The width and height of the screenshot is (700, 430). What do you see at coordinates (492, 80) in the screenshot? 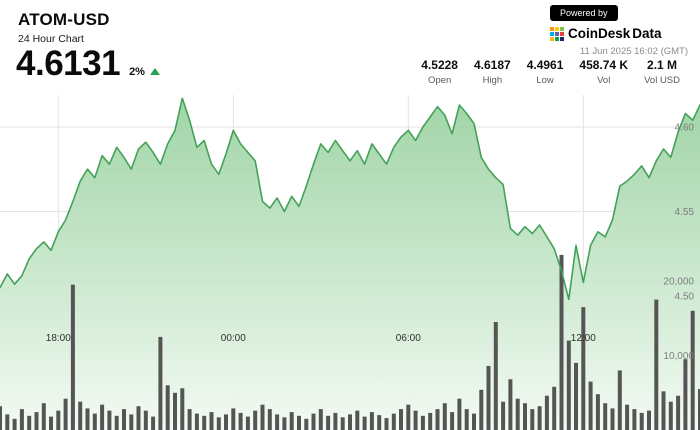
I see `stat-high-label: High` at bounding box center [492, 80].